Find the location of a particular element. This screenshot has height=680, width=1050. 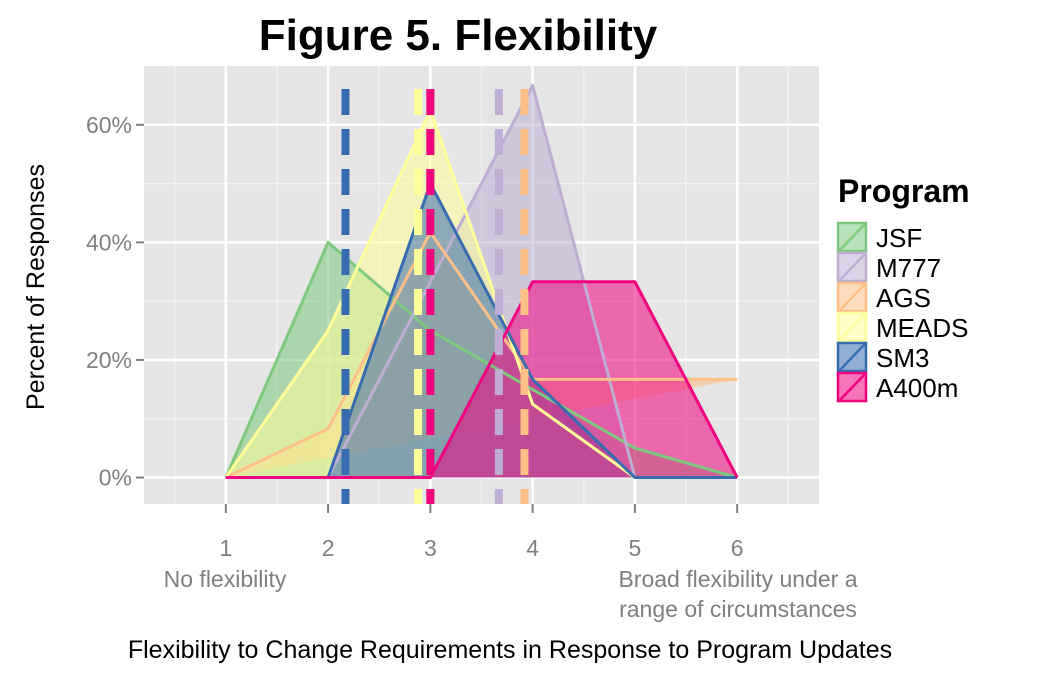

legend-label: AGS is located at coordinates (903, 298).